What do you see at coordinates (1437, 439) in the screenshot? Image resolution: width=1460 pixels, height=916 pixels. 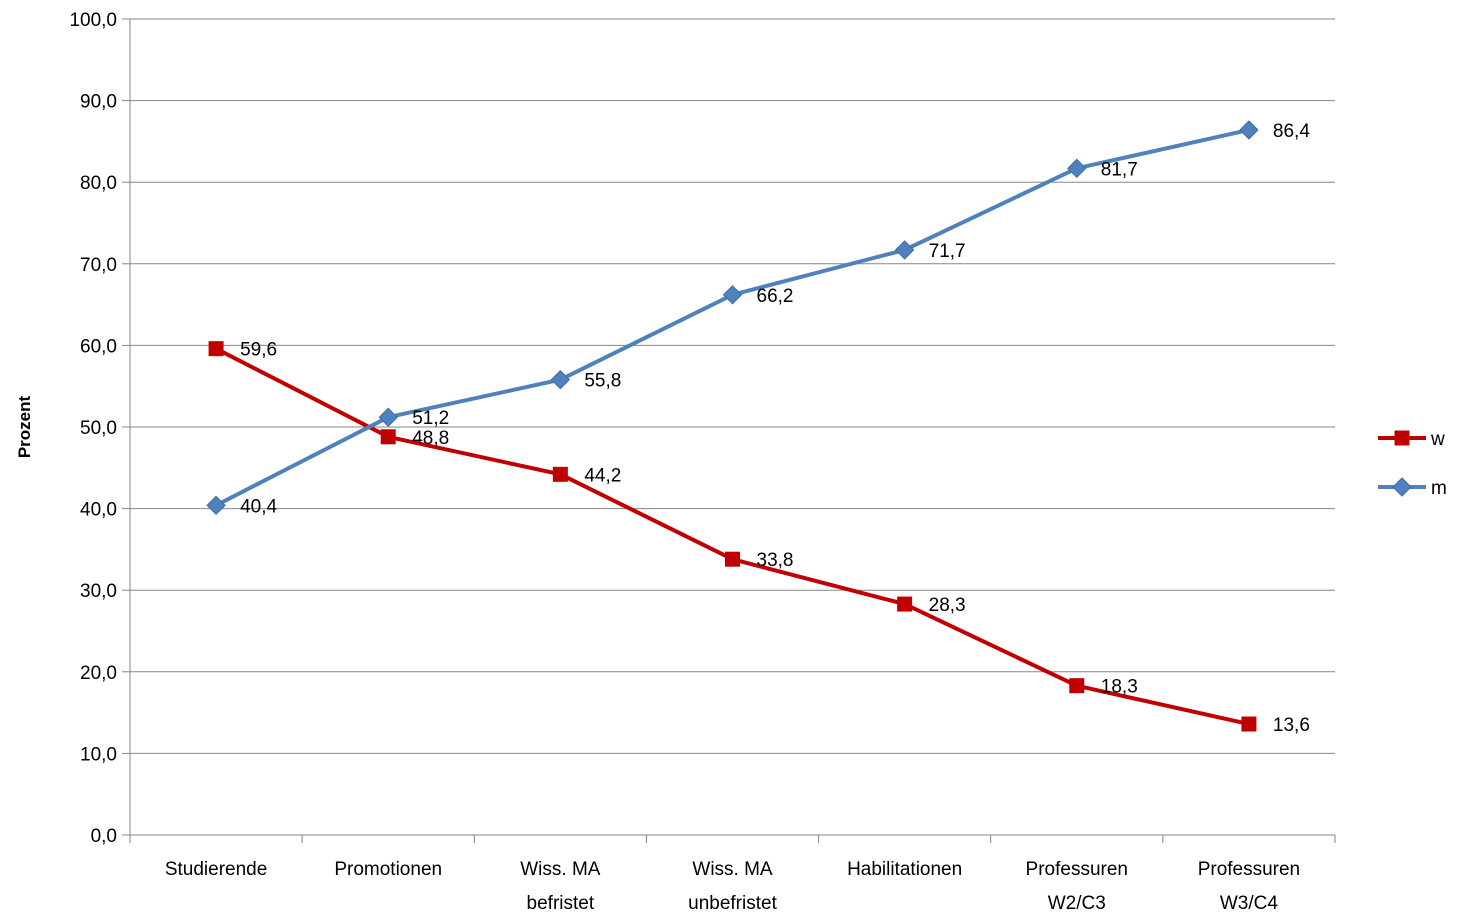 I see `legend-label-w: w` at bounding box center [1437, 439].